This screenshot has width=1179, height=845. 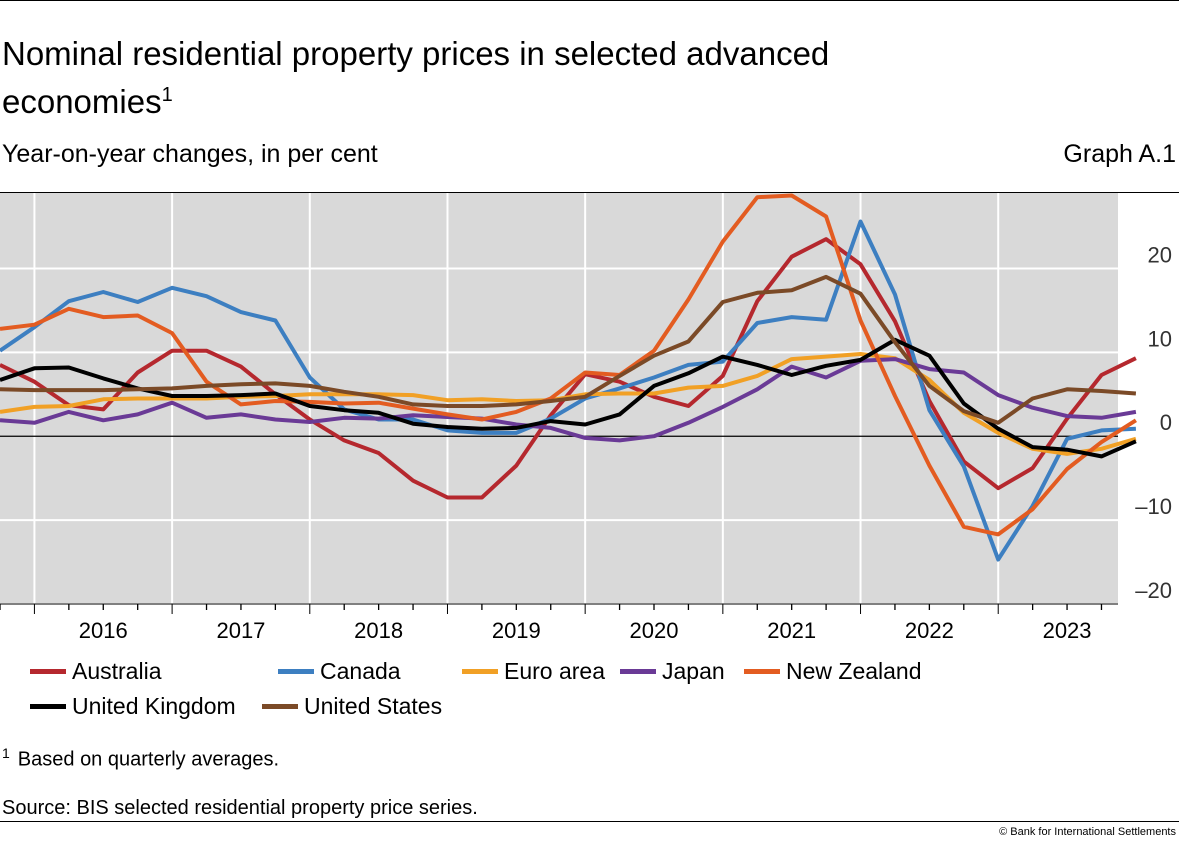 I want to click on y-tick-label: –10, so click(x=1153, y=506).